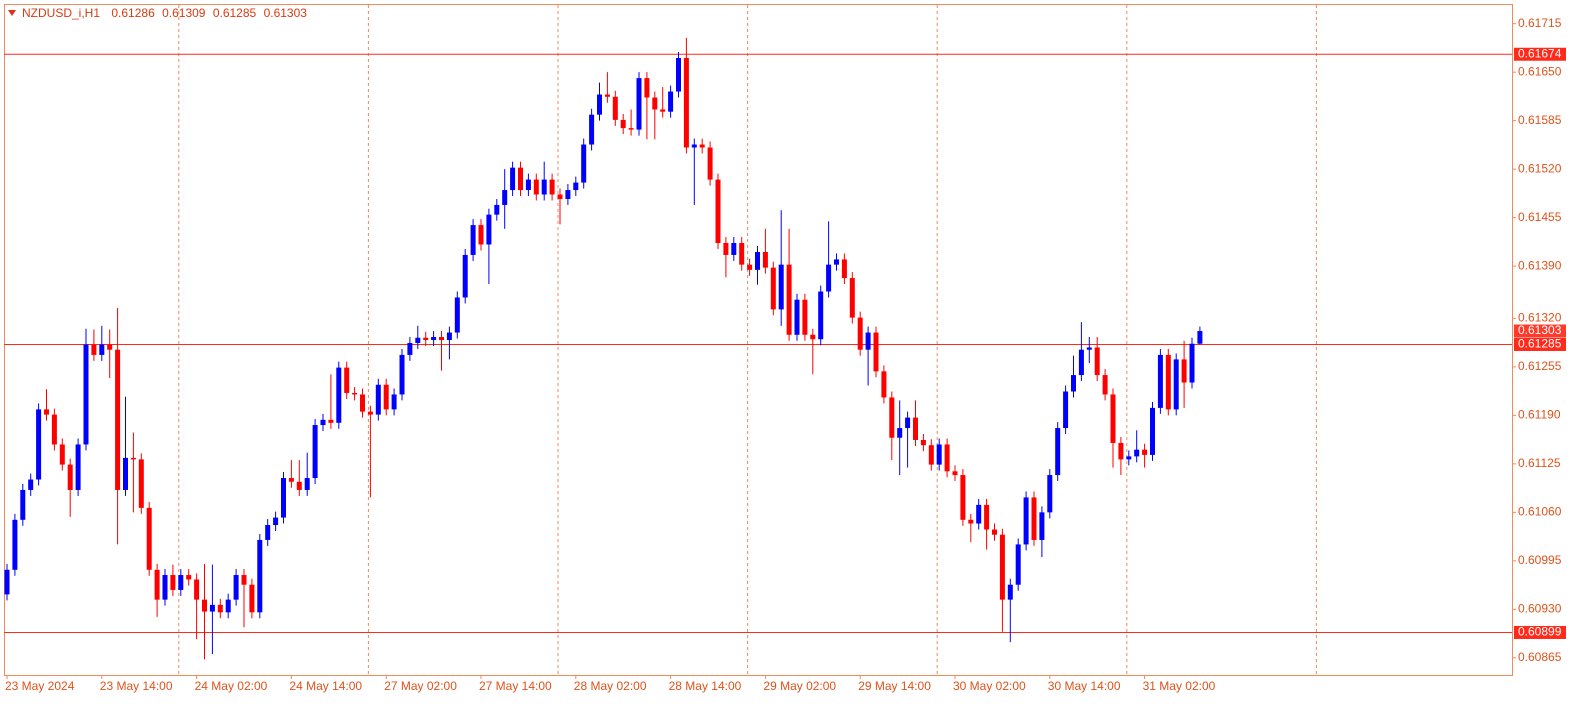 This screenshot has height=709, width=1586. What do you see at coordinates (40, 686) in the screenshot?
I see `x-tick-label: 23 May 2024` at bounding box center [40, 686].